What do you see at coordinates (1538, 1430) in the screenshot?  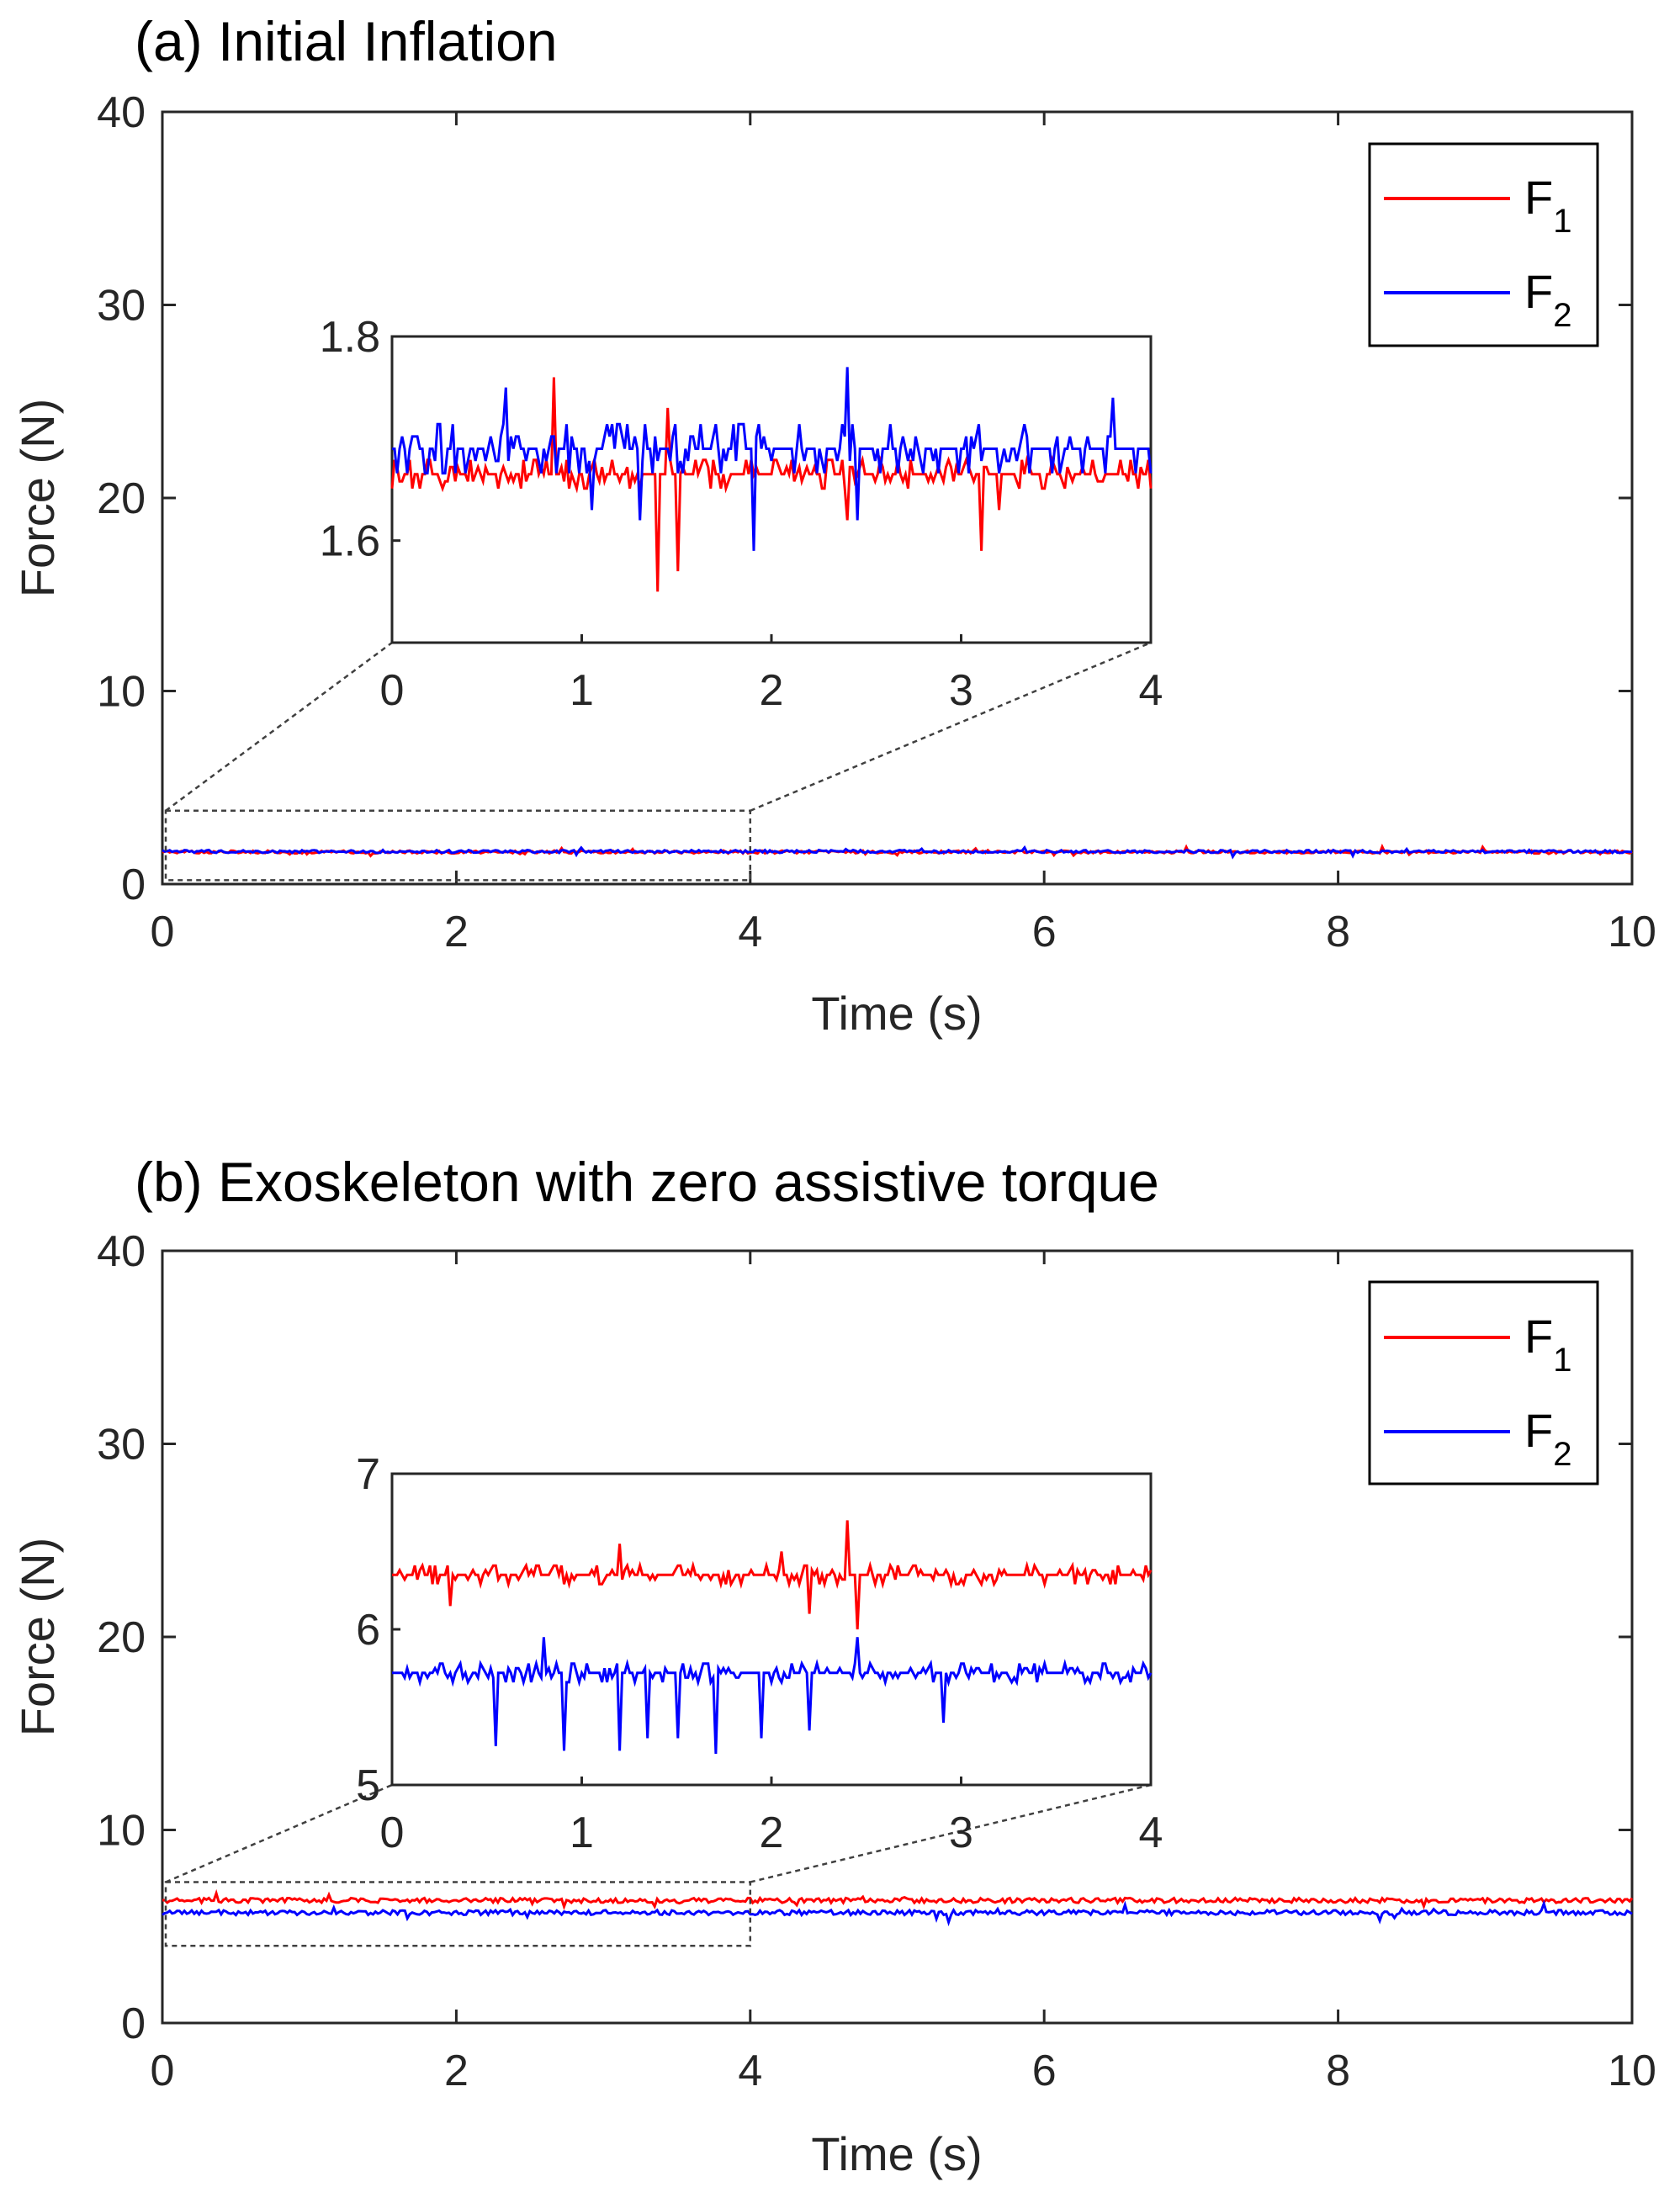 I see `panel-b-legend-f2-letter: F` at bounding box center [1538, 1430].